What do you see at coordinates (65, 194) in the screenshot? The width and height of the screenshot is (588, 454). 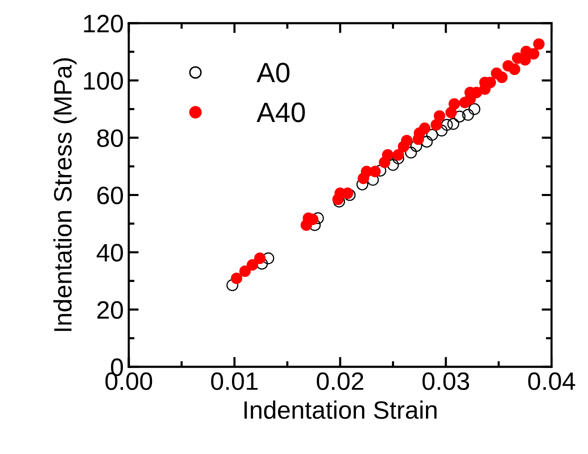 I see `y-axis-title: Indentation Stress (MPa)` at bounding box center [65, 194].